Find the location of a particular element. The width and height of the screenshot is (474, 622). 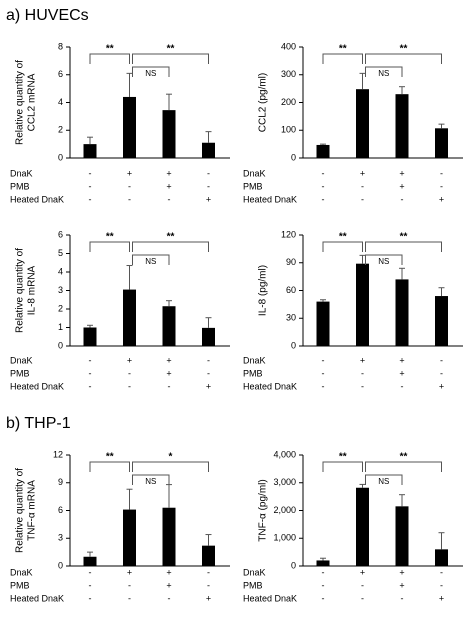

y-axis-label: IL-8 (pg/ml) is located at coordinates (263, 290).